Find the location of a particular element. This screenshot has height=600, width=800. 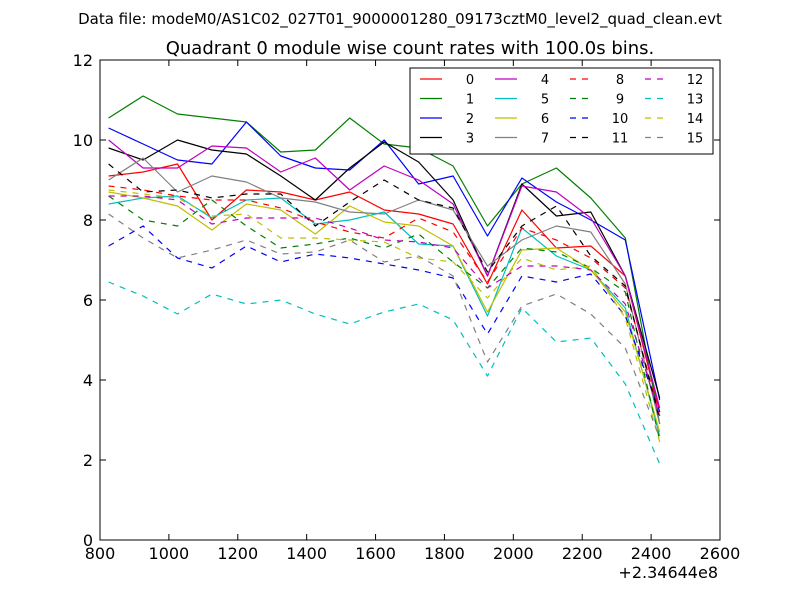

x-tick-label: 2200 is located at coordinates (582, 553).